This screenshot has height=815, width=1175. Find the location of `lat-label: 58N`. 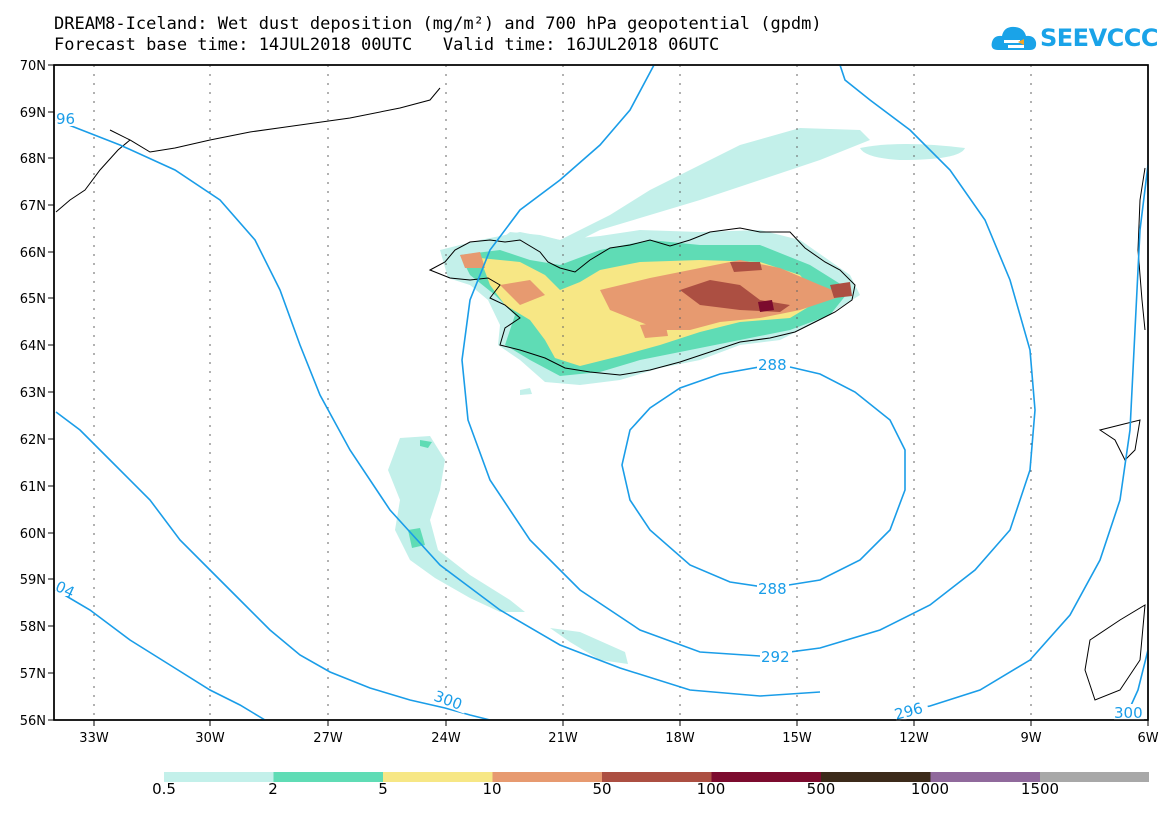

lat-label: 58N is located at coordinates (33, 627).